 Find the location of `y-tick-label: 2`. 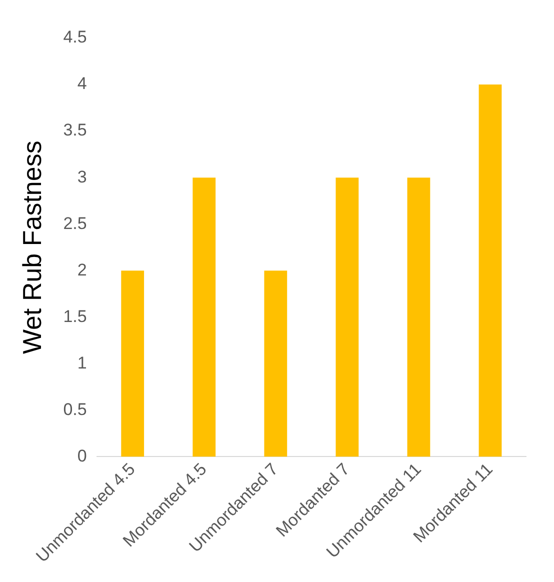

y-tick-label: 2 is located at coordinates (82, 270).